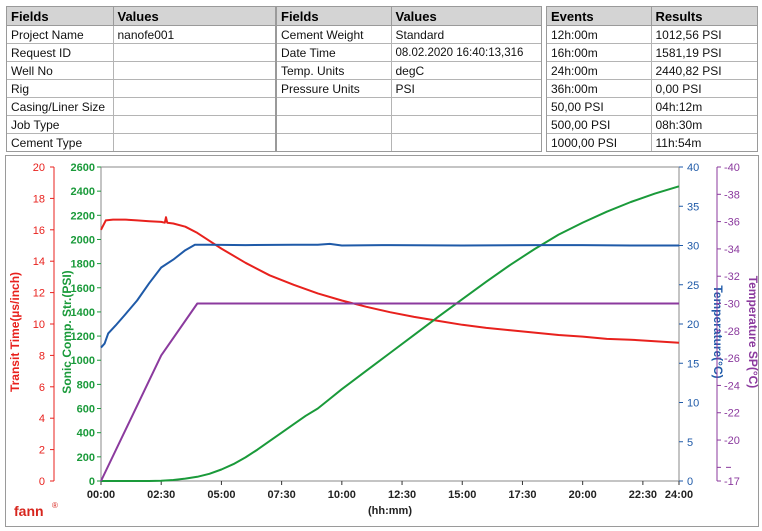  Describe the element at coordinates (60, 106) in the screenshot. I see `table-cell: Casing/Liner Size` at that location.